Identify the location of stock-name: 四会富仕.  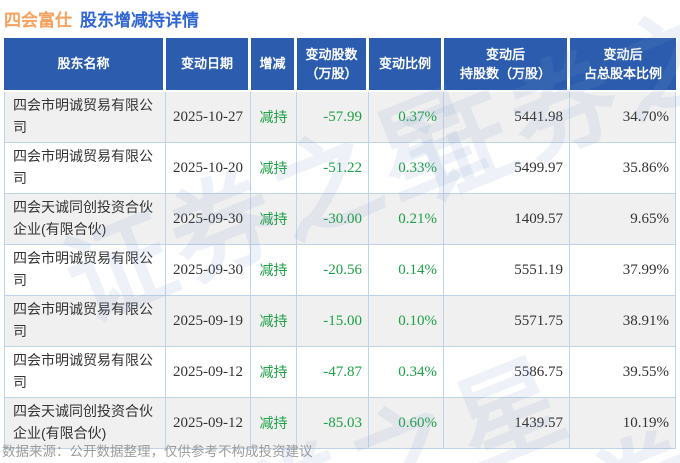
(38, 20).